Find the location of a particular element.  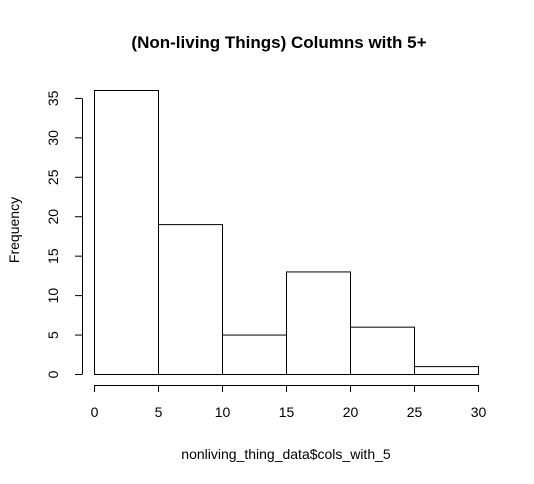

y-tick-label: 30 is located at coordinates (53, 138).